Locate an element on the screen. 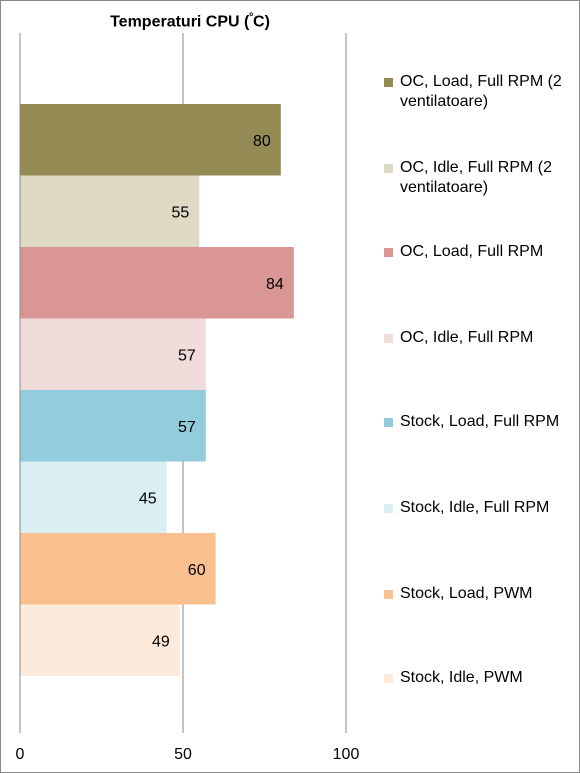 The height and width of the screenshot is (773, 580). legend-label-3: OC, Idle, Full RPM is located at coordinates (467, 337).